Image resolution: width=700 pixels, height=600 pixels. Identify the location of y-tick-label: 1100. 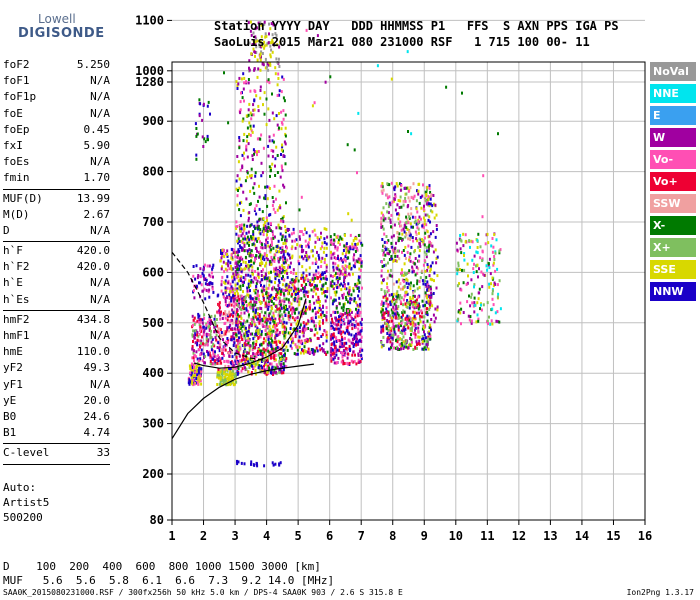
(149, 20).